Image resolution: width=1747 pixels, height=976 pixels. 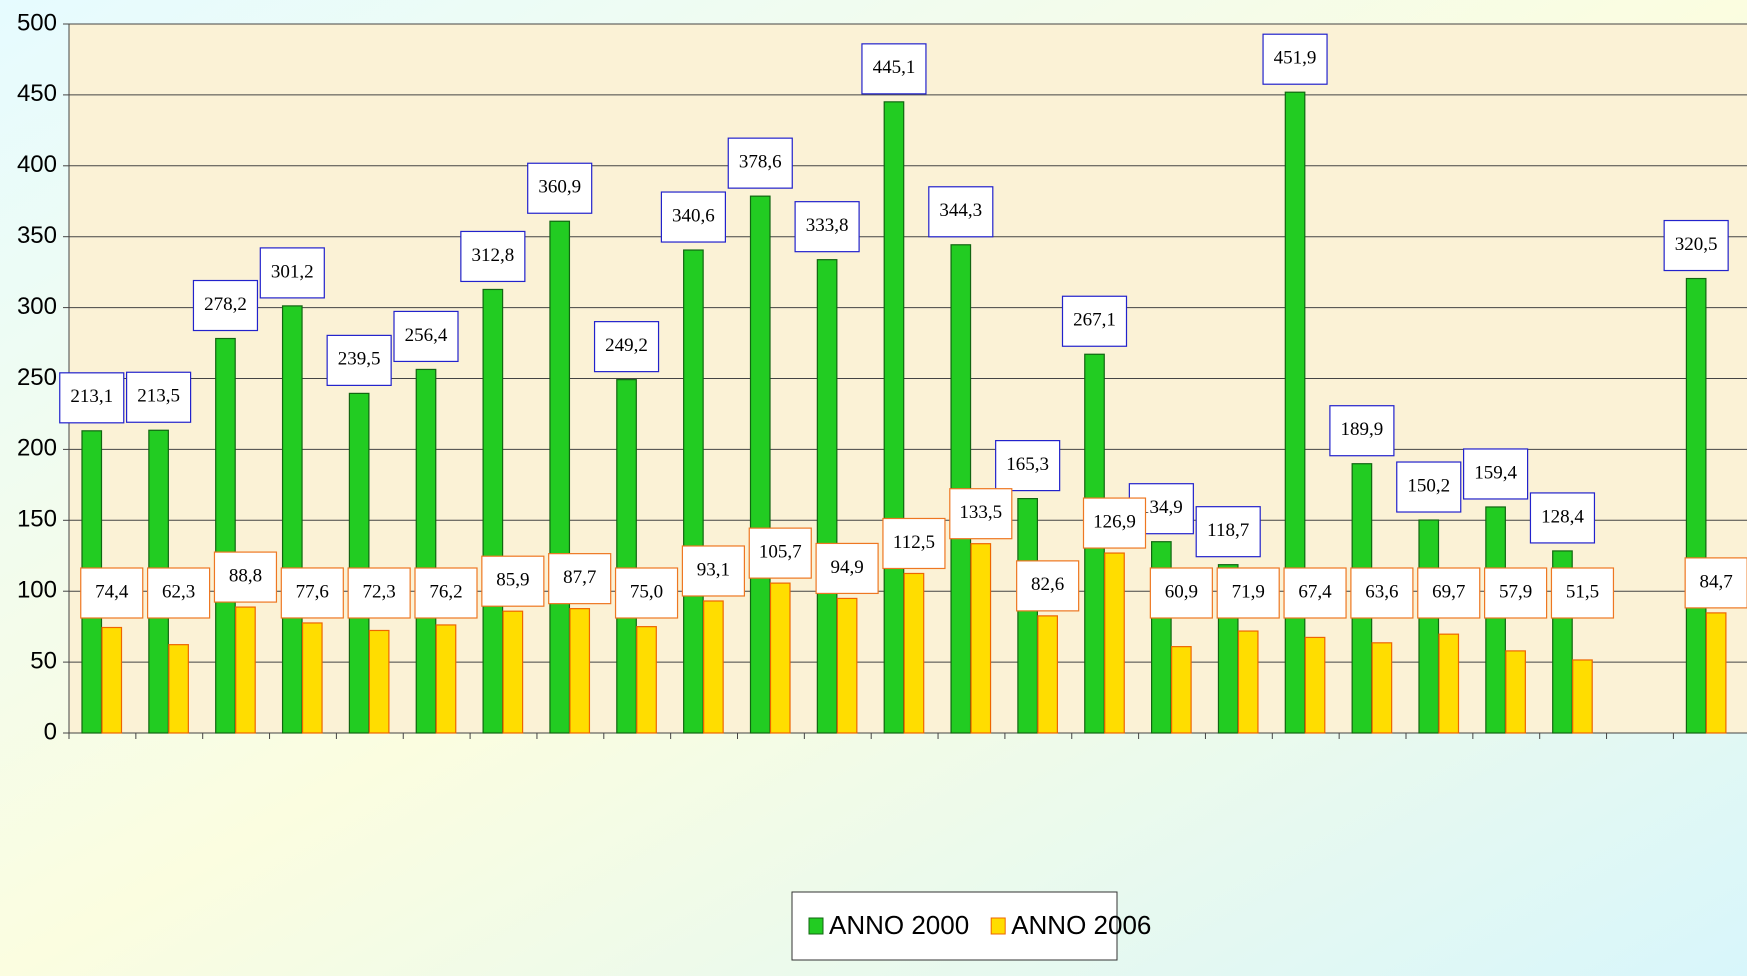 What do you see at coordinates (1114, 521) in the screenshot?
I see `value-label: 126,9` at bounding box center [1114, 521].